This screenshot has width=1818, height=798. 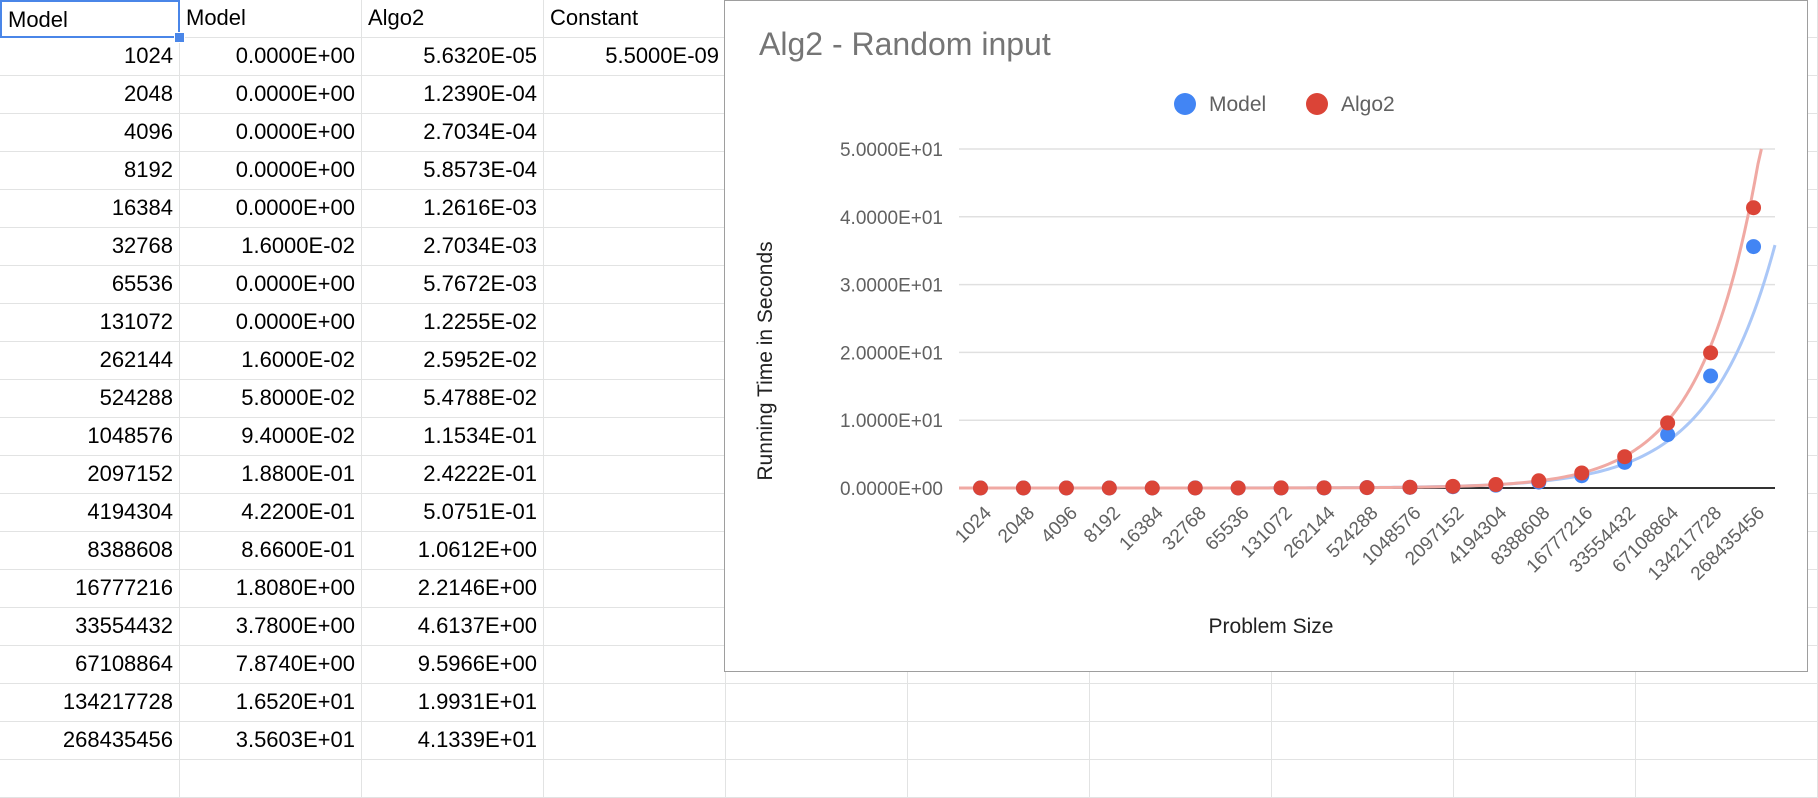 I want to click on data-cell: 1.2255E-02, so click(x=453, y=323).